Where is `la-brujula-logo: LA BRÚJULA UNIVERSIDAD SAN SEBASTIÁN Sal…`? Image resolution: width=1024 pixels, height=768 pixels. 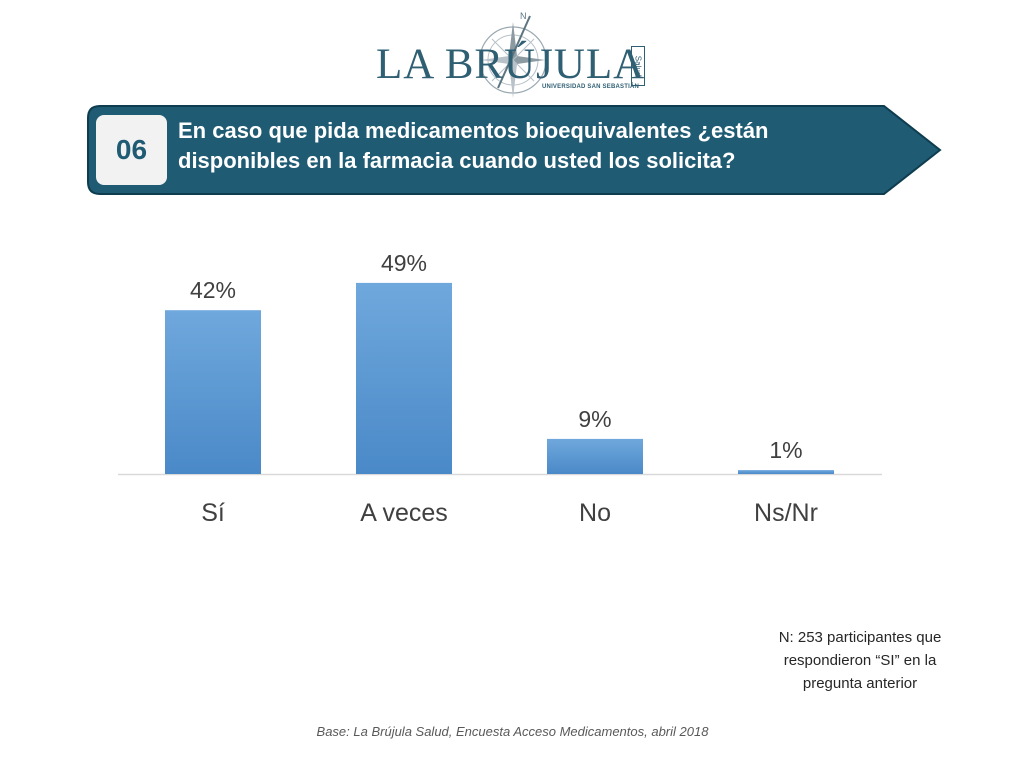
la-brujula-logo: LA BRÚJULA UNIVERSIDAD SAN SEBASTIÁN Sal… is located at coordinates (510, 55).